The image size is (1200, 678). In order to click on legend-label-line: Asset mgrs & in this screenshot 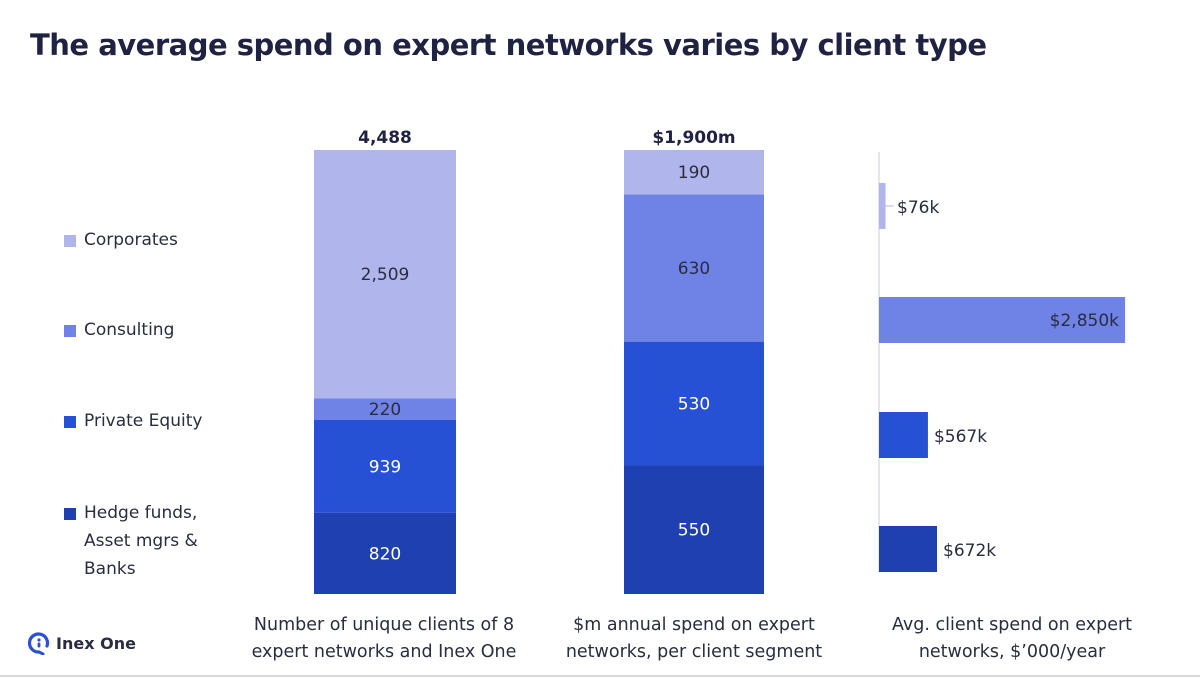, I will do `click(141, 541)`.